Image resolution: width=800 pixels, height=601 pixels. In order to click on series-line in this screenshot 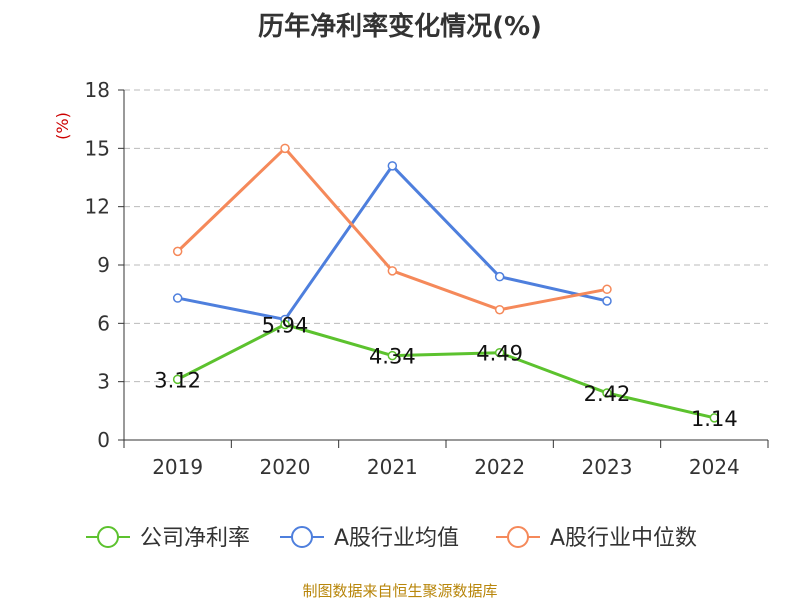, I will do `click(445, 371)`.